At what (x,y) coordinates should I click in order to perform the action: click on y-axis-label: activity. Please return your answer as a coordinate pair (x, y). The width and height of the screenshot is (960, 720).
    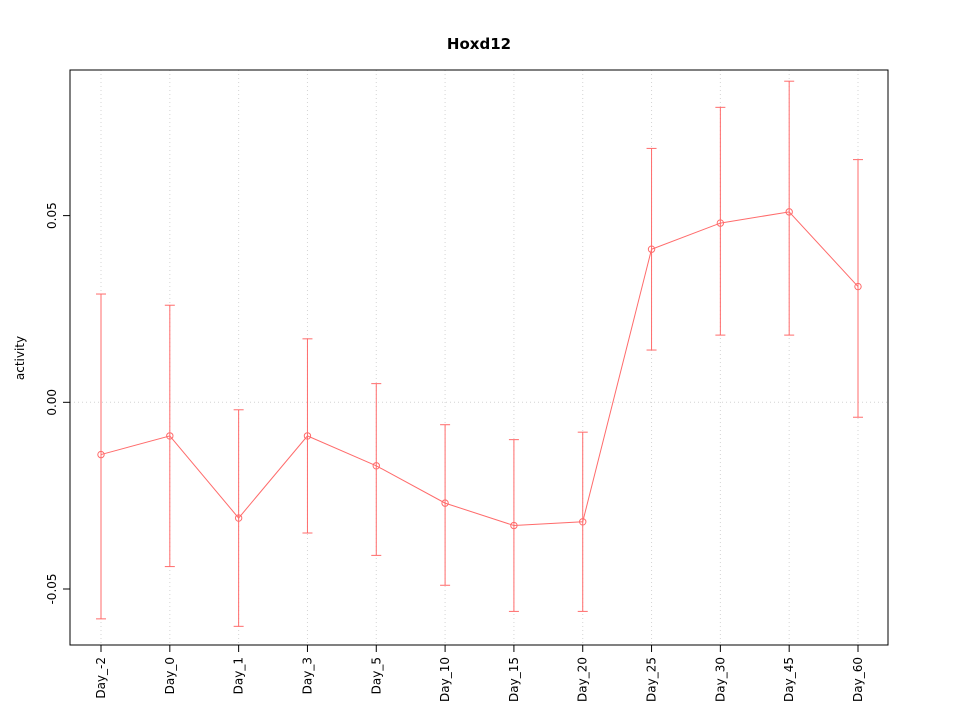
    Looking at the image, I should click on (20, 358).